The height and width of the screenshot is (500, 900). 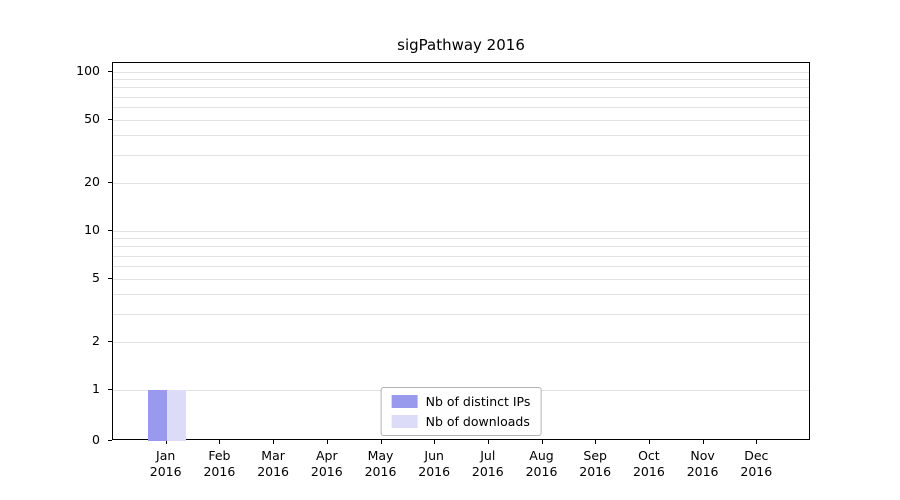 What do you see at coordinates (487, 463) in the screenshot?
I see `x-axis-tick-label: Jul 2016` at bounding box center [487, 463].